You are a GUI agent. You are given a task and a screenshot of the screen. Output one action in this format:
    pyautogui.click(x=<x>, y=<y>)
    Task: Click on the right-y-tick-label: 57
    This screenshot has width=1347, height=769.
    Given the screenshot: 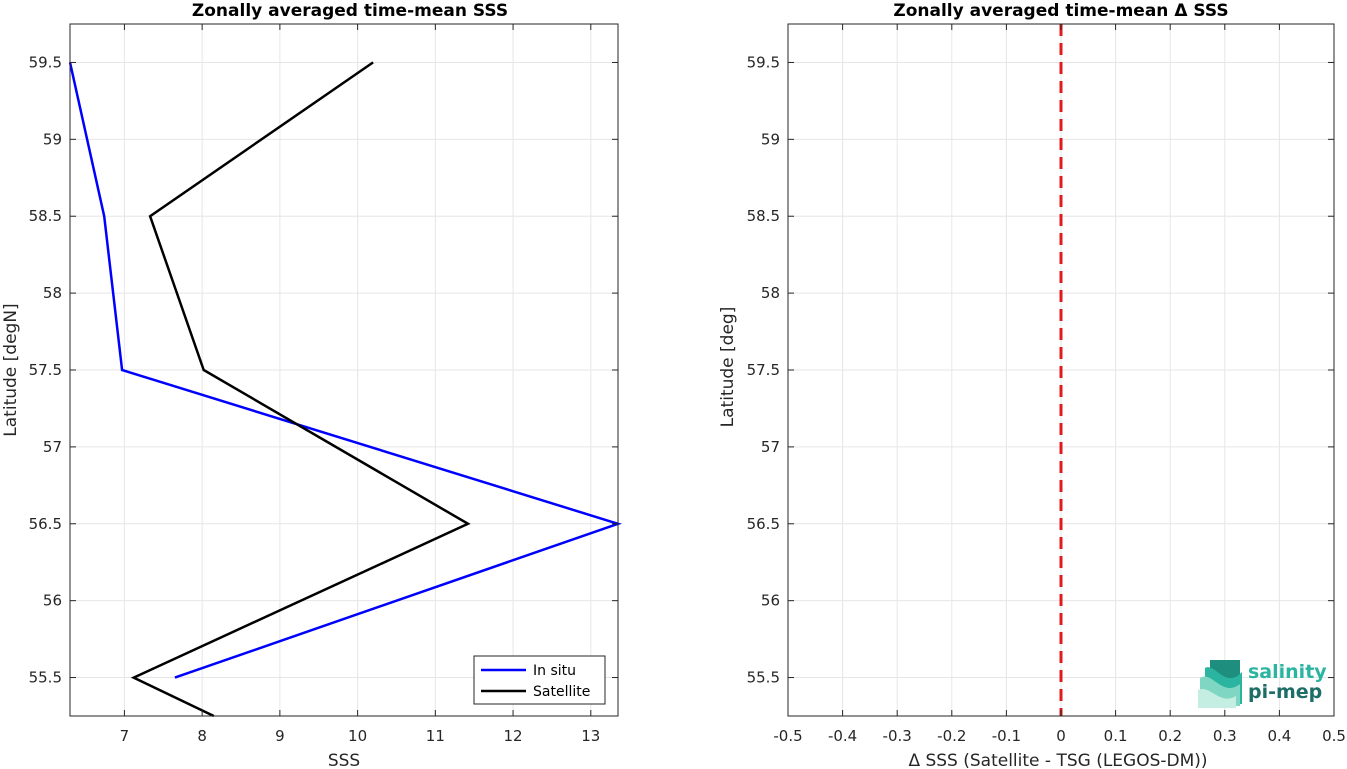 What is the action you would take?
    pyautogui.click(x=770, y=447)
    